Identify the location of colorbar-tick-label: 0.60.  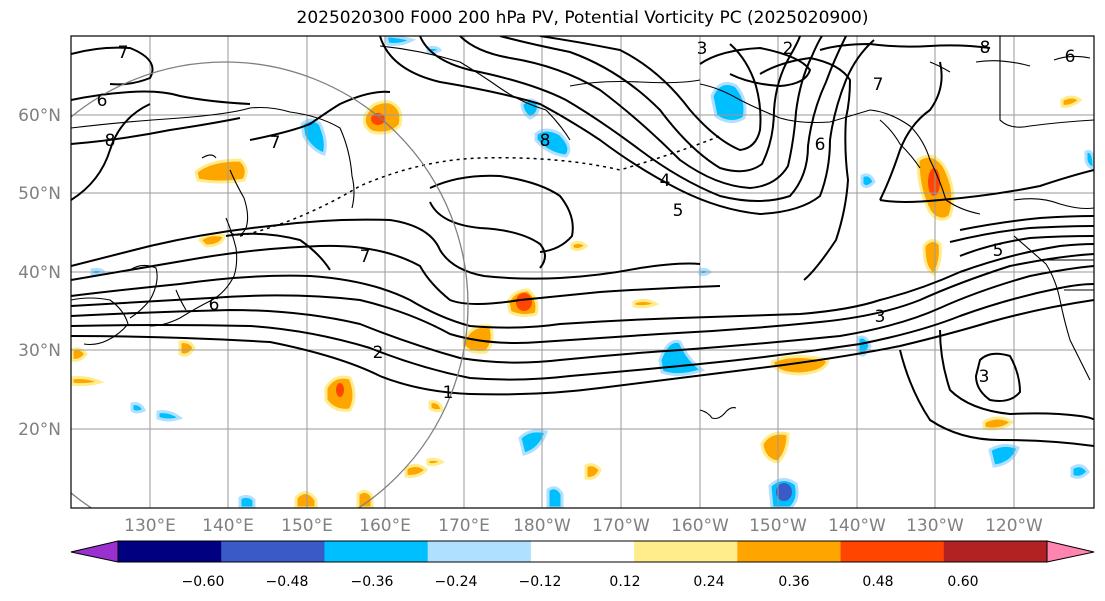
(962, 582).